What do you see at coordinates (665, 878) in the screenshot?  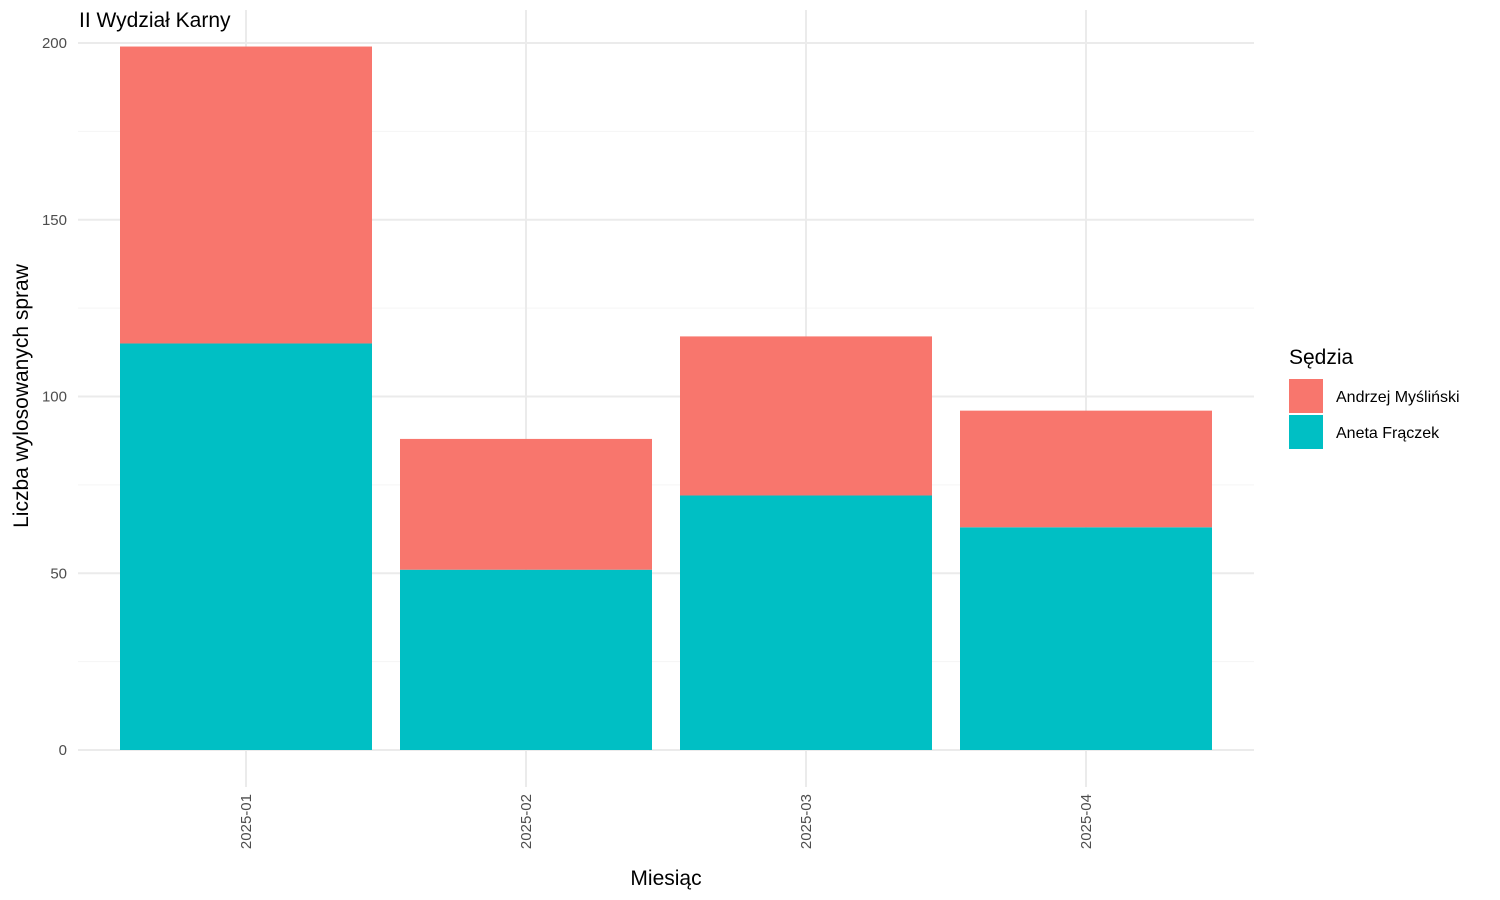 I see `x-axis-title: Miesiąc` at bounding box center [665, 878].